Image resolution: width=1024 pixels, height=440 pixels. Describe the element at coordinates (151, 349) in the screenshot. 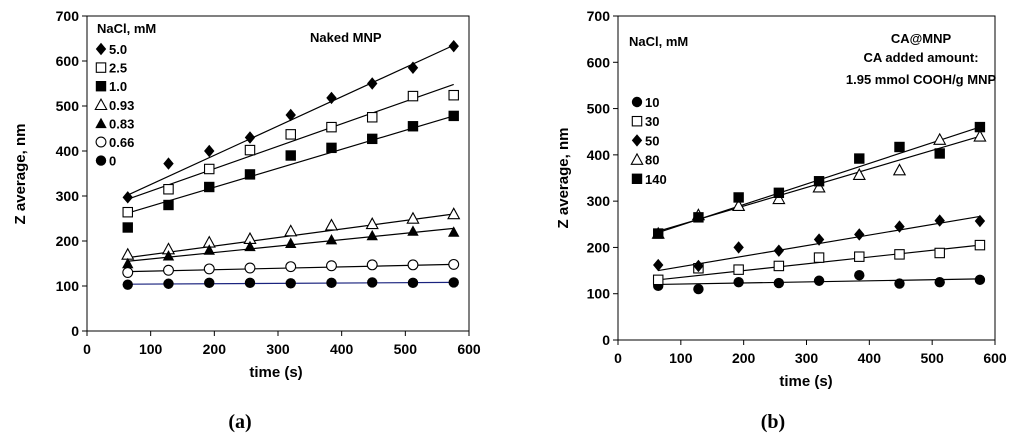

I see `x-tick-label: 100` at that location.